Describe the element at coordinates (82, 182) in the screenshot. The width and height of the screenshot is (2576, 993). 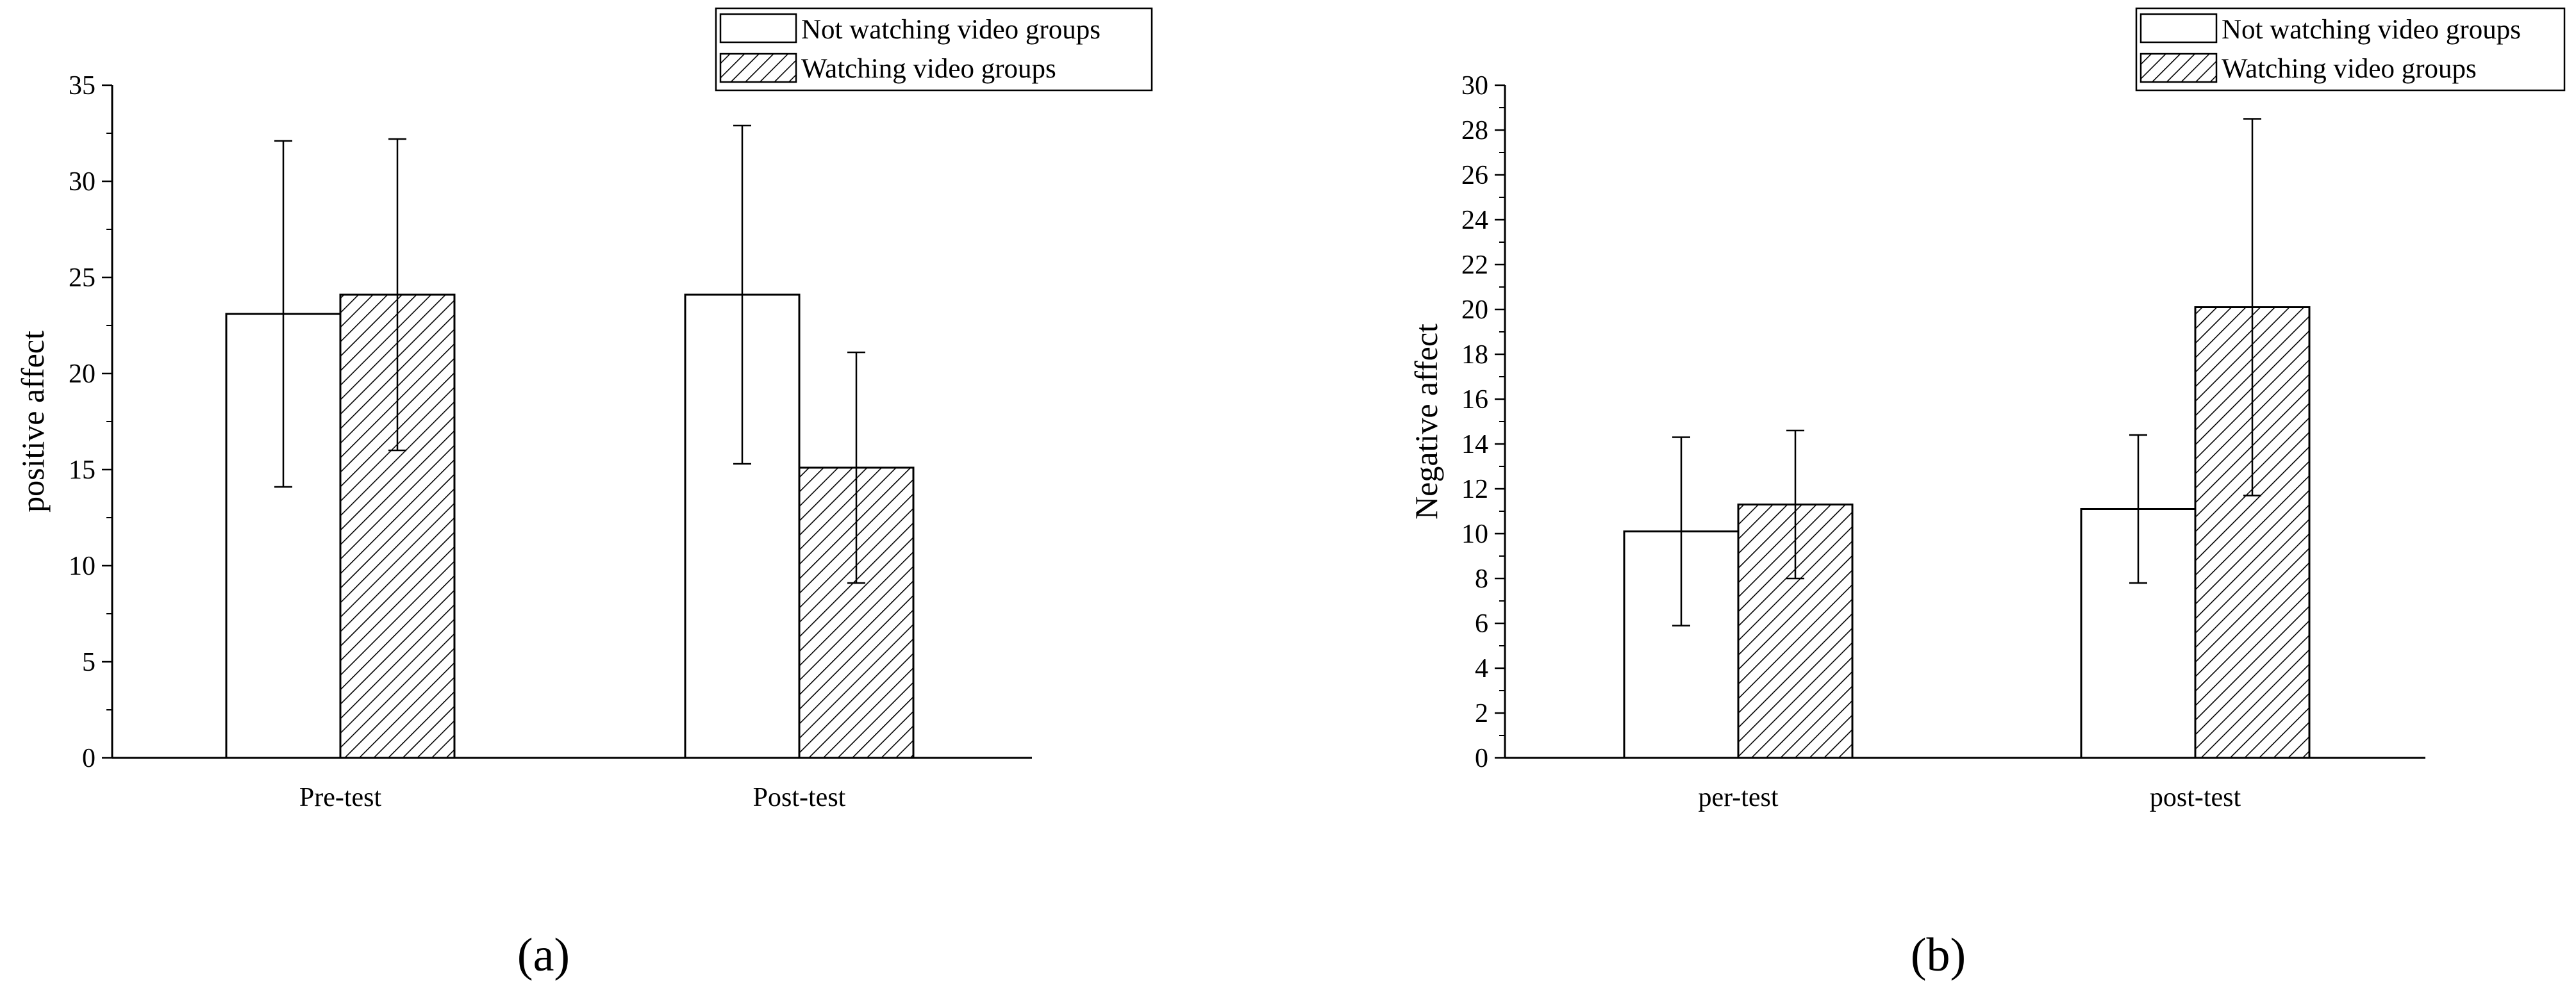
I see `y-tick-label-a-6: 30` at that location.